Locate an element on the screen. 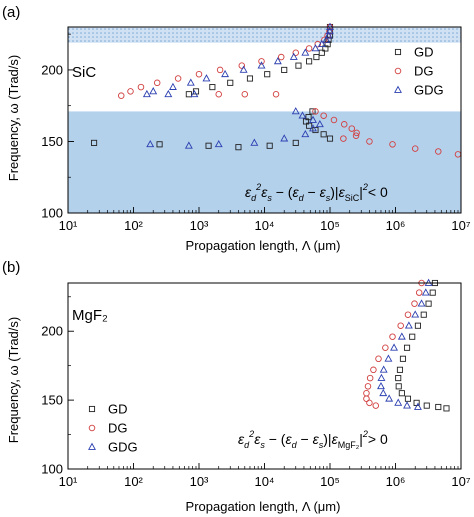 This screenshot has width=474, height=517. panel-a-x-tick-label: 10⁵ is located at coordinates (330, 225).